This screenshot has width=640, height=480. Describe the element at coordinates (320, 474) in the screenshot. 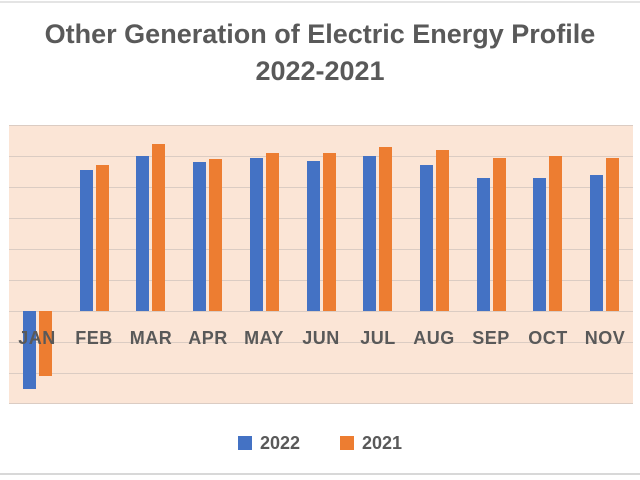

I see `bottom-border-line` at that location.